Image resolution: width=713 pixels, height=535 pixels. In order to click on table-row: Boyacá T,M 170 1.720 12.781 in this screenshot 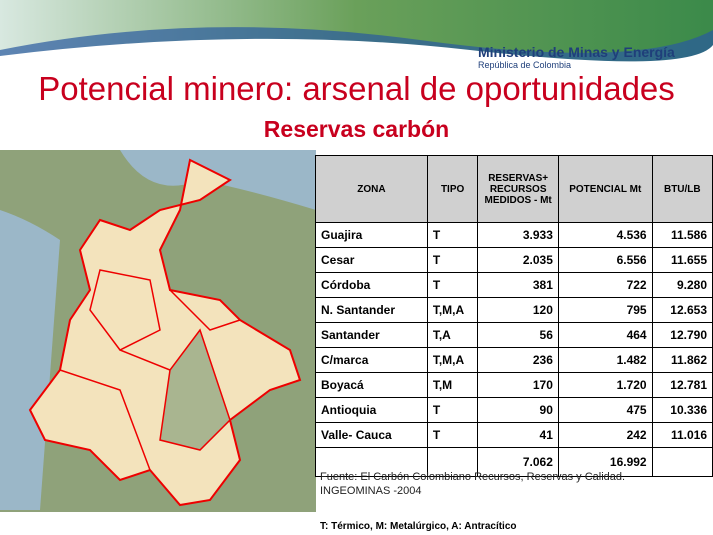, I will do `click(514, 385)`.